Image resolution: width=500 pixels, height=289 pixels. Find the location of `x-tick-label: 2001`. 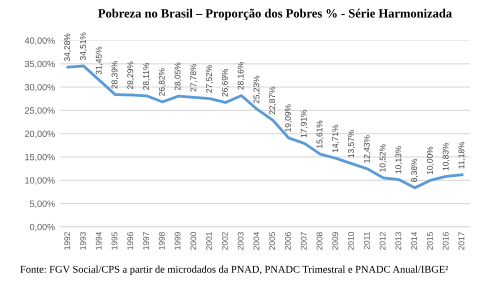

x-tick-label: 2001 is located at coordinates (209, 241).